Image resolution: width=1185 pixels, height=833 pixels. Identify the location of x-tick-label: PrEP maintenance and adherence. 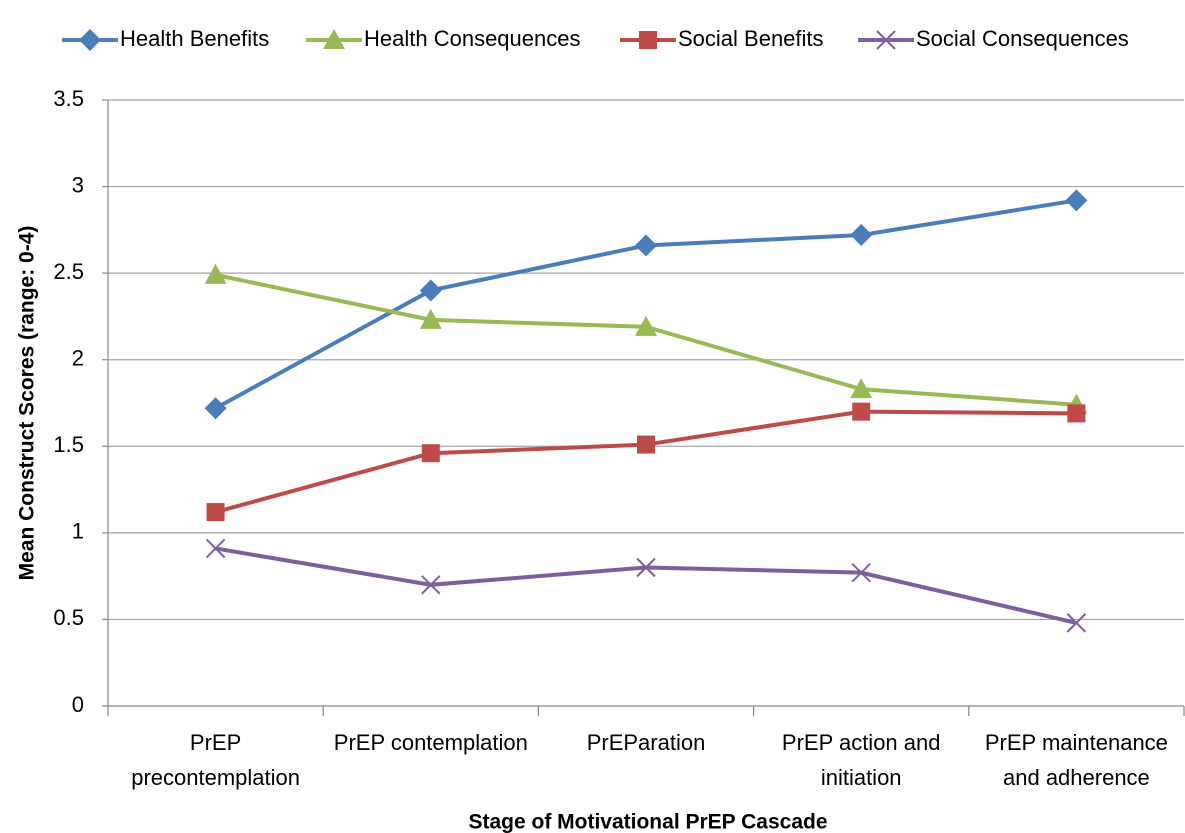
(1076, 760).